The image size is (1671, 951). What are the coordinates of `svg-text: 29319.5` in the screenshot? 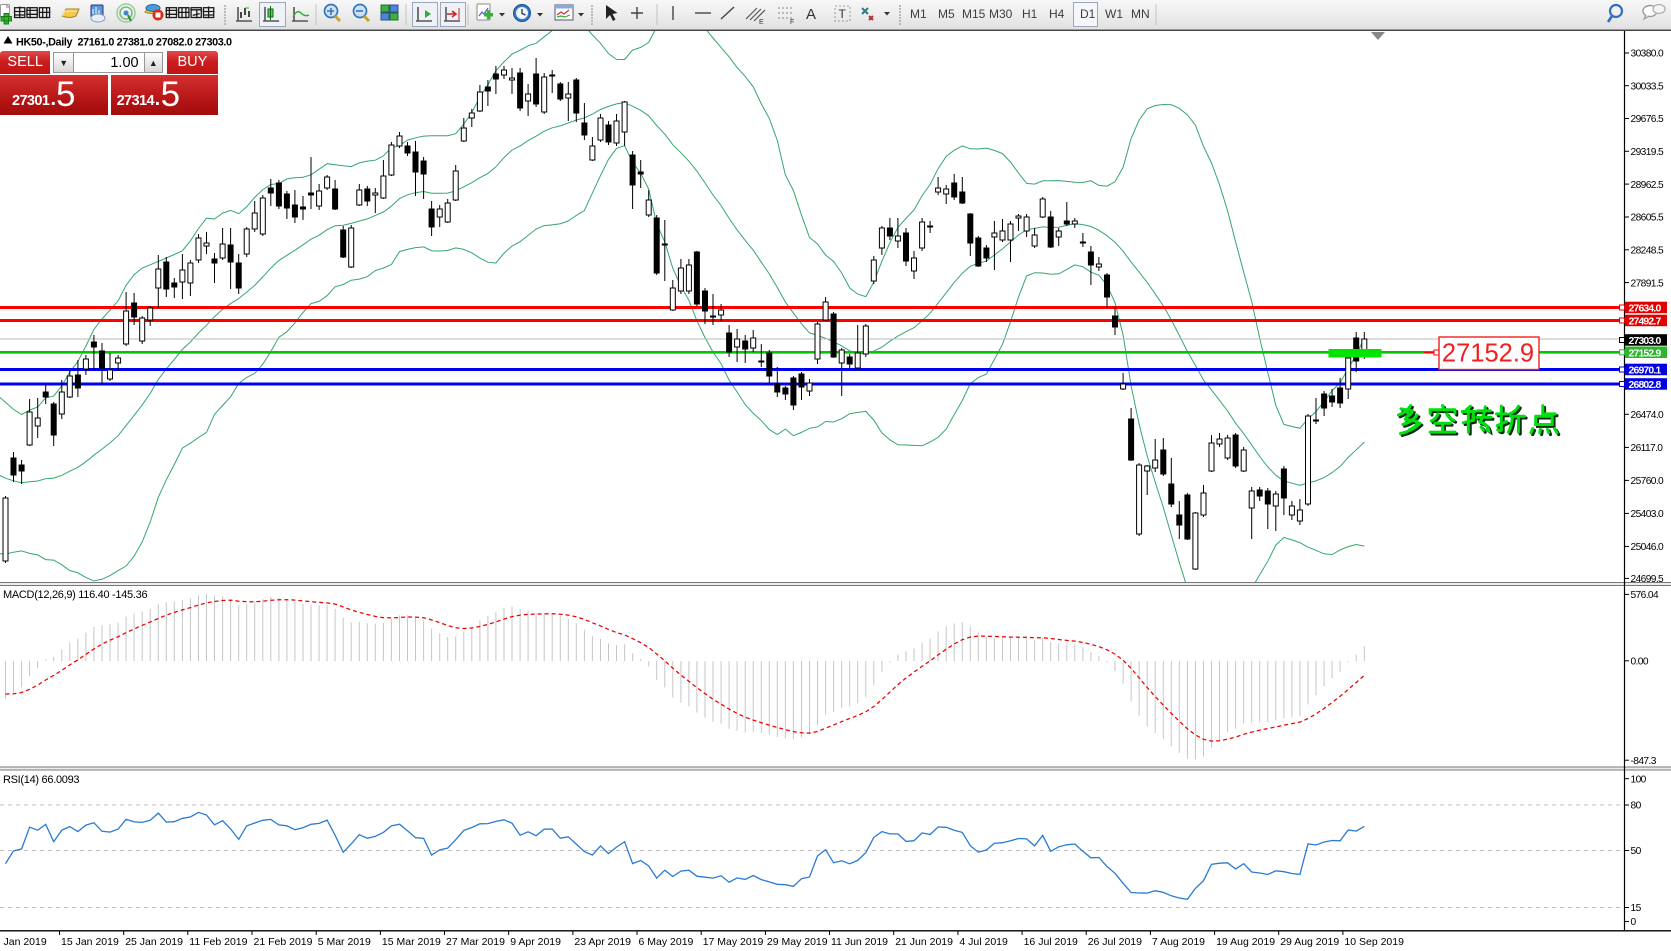 It's located at (1648, 152).